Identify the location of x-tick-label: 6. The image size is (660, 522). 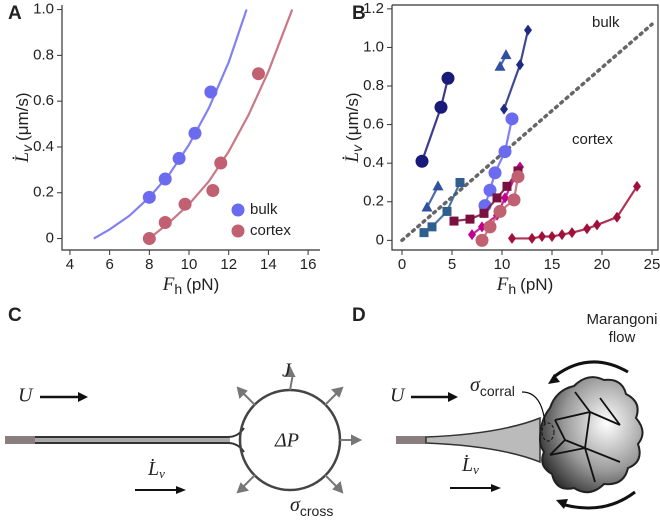
(109, 264).